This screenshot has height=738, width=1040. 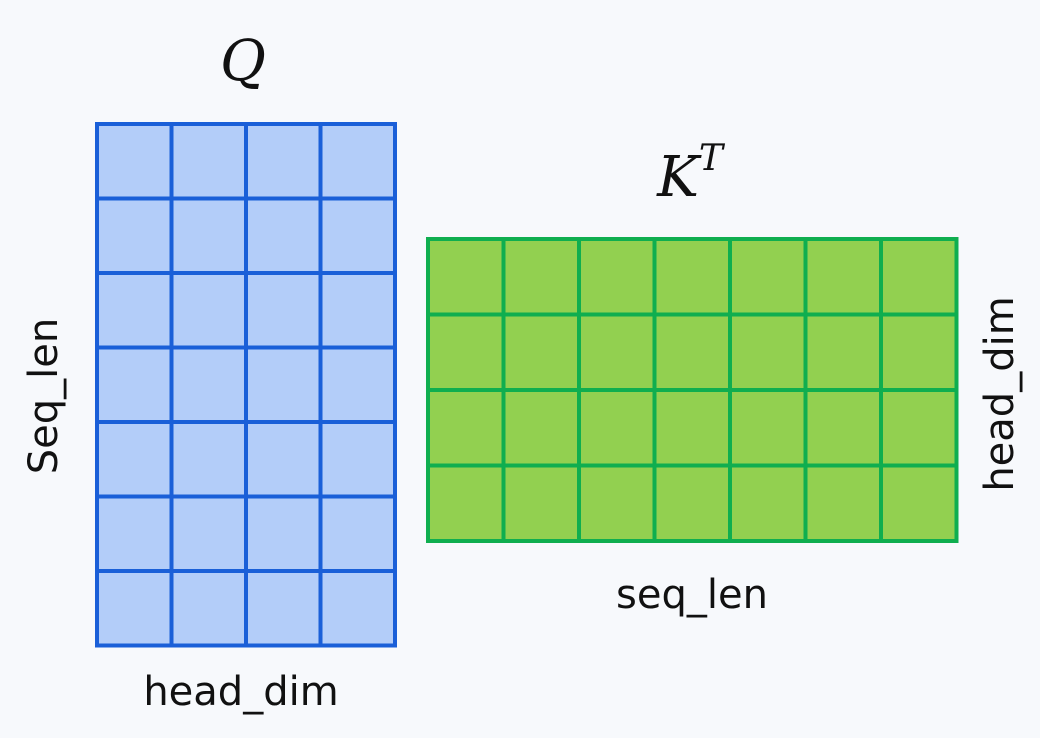 What do you see at coordinates (134, 161) in the screenshot?
I see `q-cell-r0-c0` at bounding box center [134, 161].